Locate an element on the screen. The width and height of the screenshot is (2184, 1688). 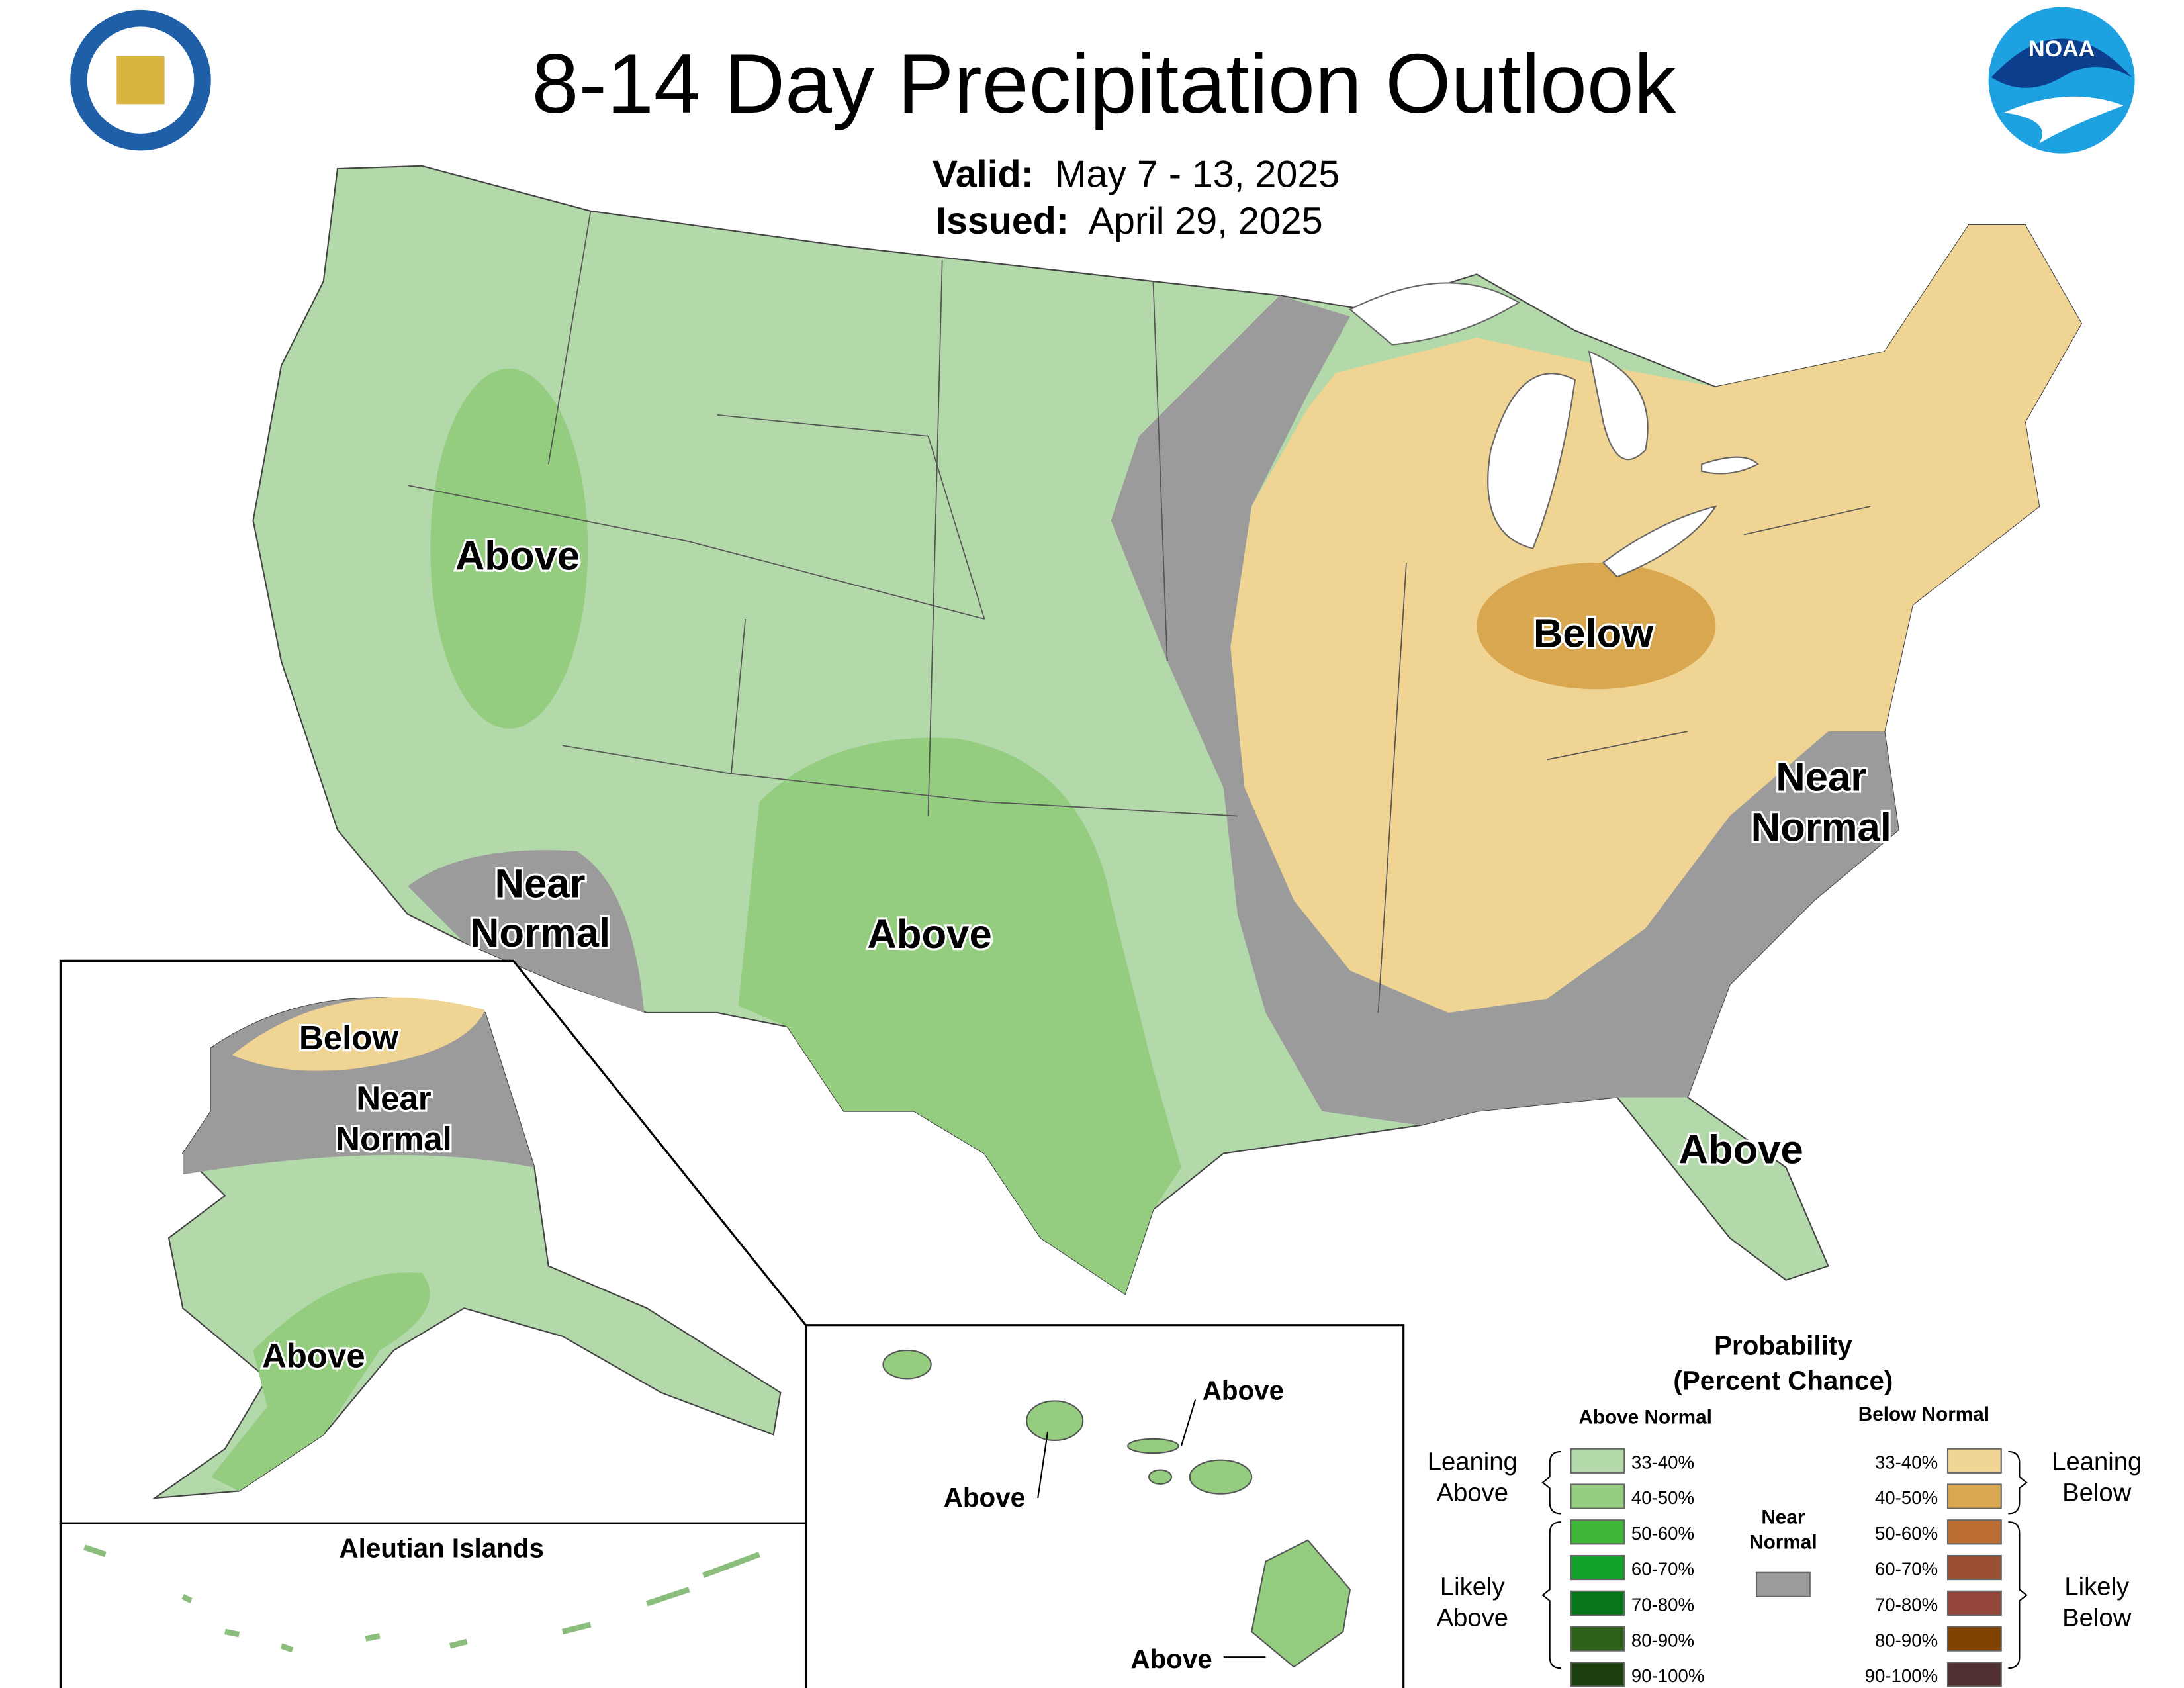
hawaii is located at coordinates (1116, 1508).